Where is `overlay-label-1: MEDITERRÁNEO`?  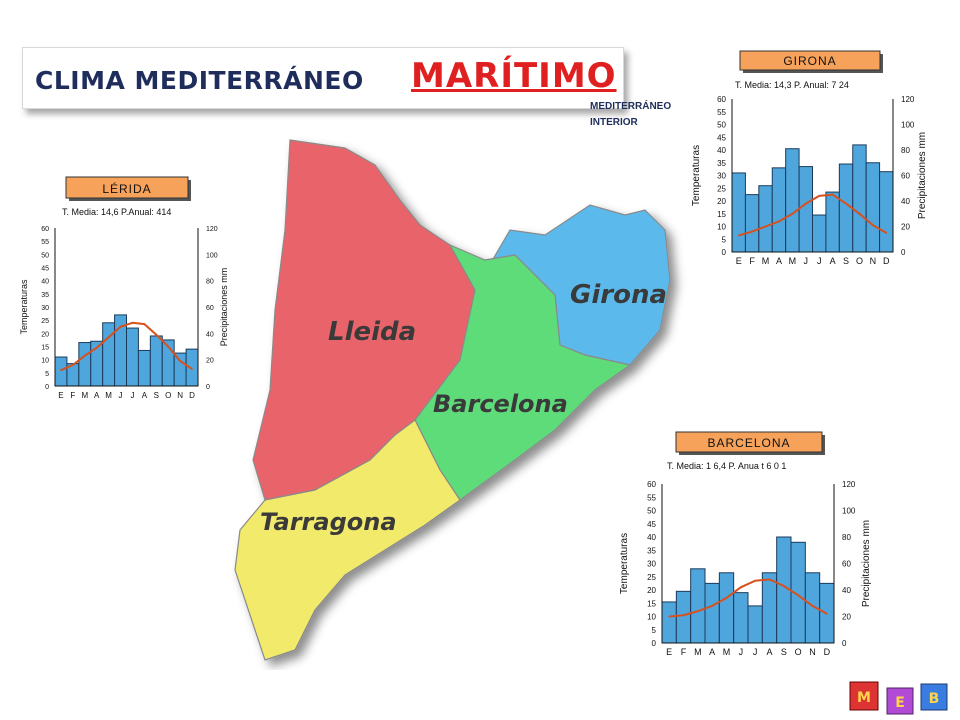 overlay-label-1: MEDITERRÁNEO is located at coordinates (631, 106).